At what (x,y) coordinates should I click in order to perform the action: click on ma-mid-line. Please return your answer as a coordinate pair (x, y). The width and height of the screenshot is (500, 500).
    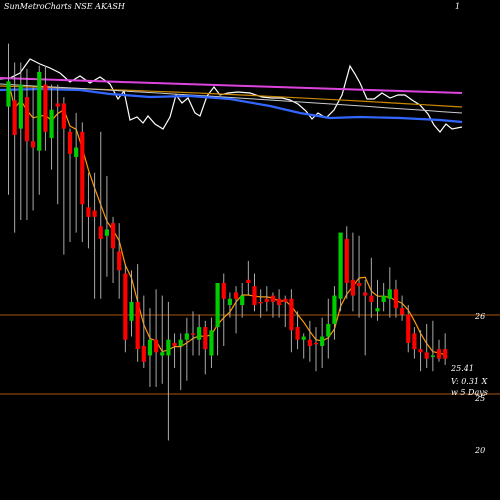
    Looking at the image, I should click on (231, 98).